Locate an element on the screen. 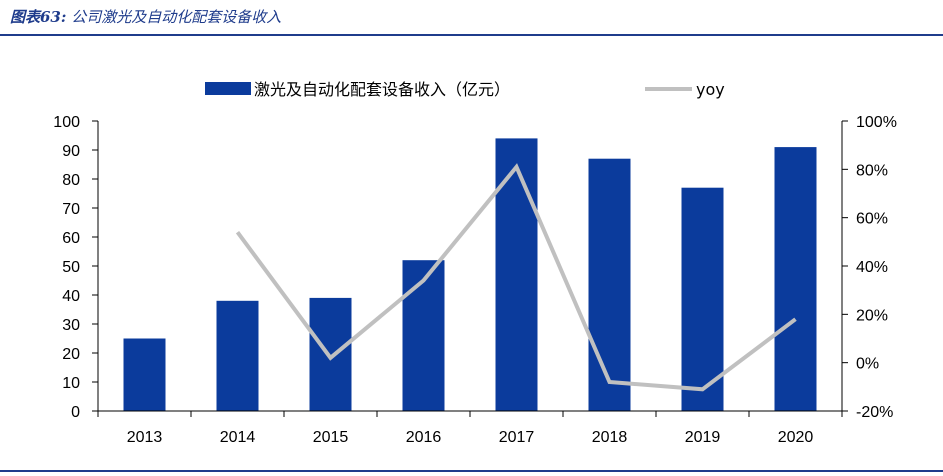  right-y-axis: -20% 0% 20% 40% 60% 80% 100% is located at coordinates (869, 267).